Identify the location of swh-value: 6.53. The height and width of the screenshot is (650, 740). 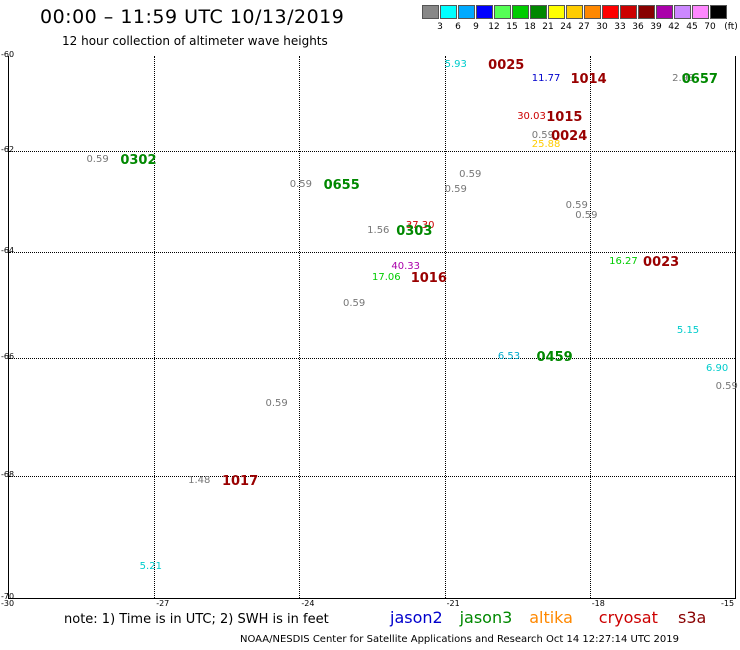
(509, 356).